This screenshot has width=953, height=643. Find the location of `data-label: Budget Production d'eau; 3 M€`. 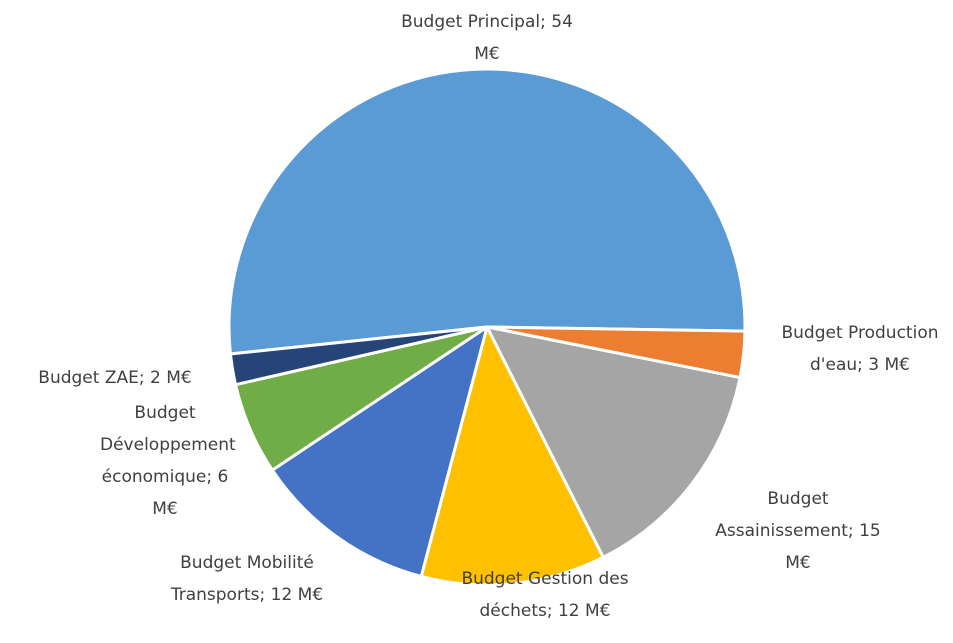

data-label: Budget Production d'eau; 3 M€ is located at coordinates (859, 349).